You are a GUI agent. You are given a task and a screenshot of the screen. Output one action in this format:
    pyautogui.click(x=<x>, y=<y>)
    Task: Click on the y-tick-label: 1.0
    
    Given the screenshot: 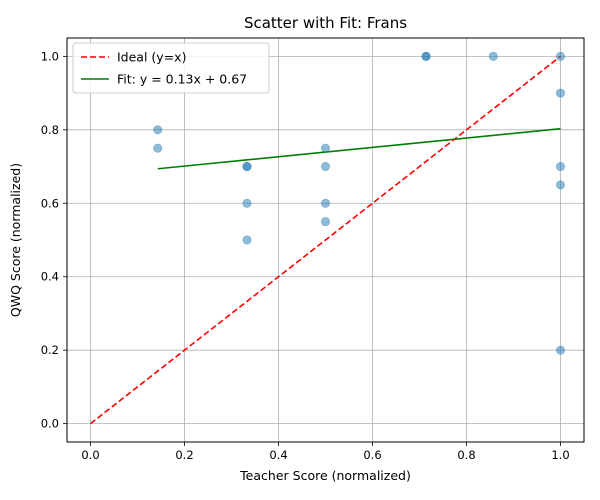 What is the action you would take?
    pyautogui.click(x=50, y=56)
    